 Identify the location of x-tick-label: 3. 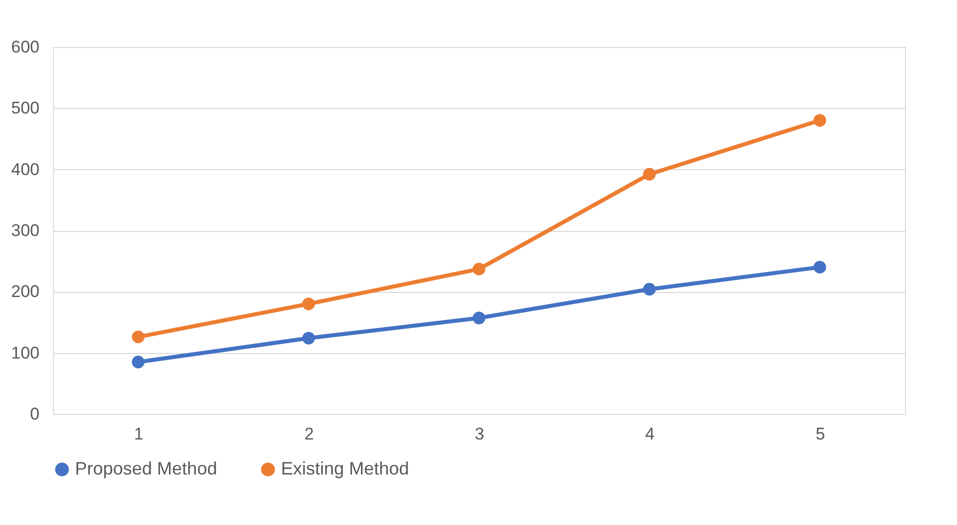
(479, 434).